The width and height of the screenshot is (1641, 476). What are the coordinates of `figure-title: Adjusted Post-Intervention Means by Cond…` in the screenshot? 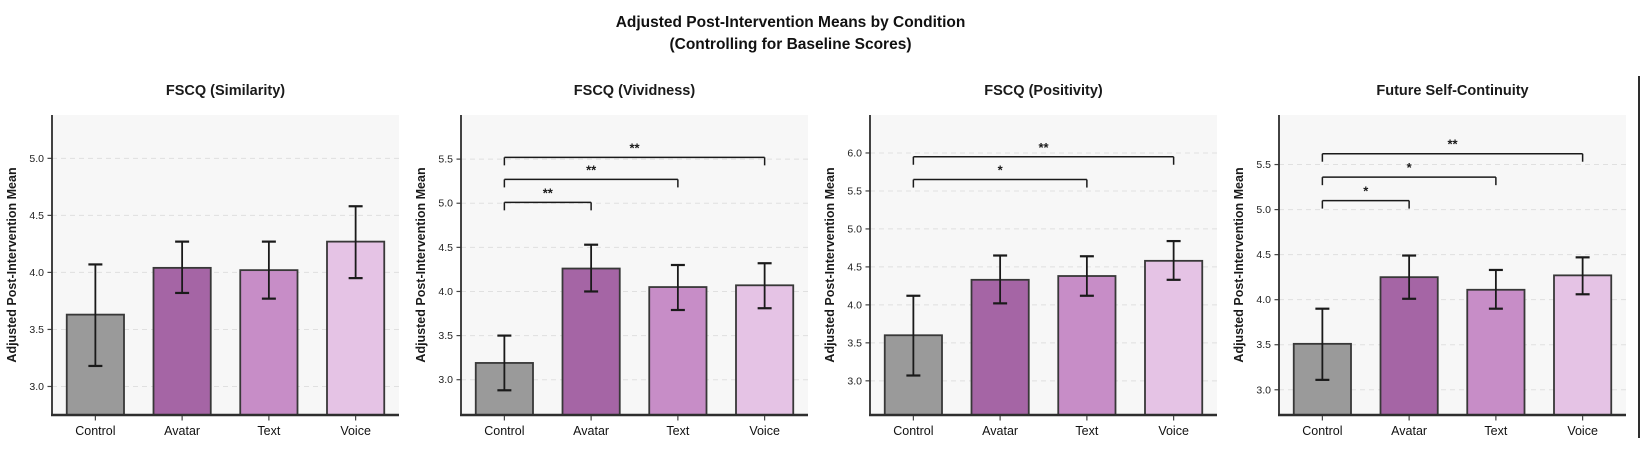 It's located at (790, 33).